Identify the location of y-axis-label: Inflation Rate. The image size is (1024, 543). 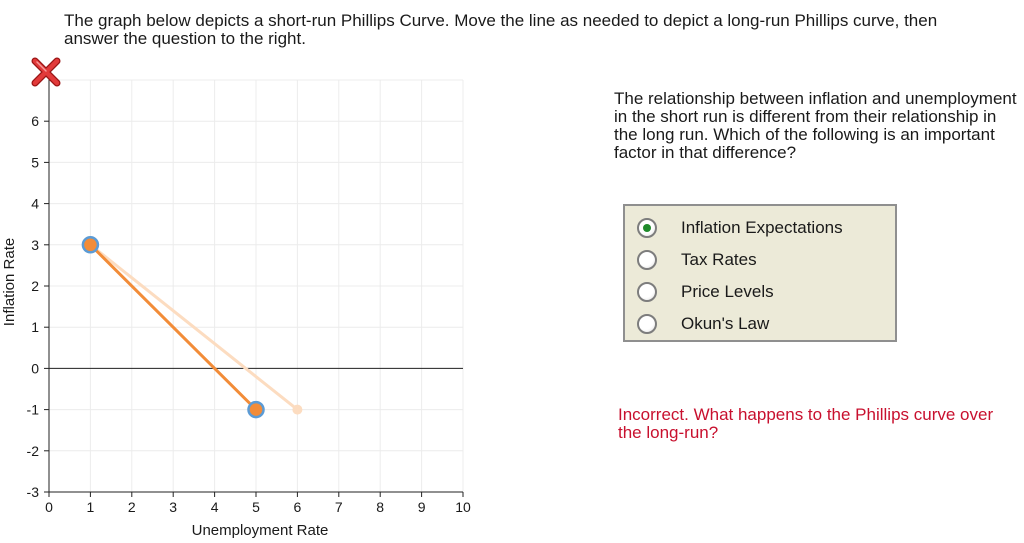
(9, 282).